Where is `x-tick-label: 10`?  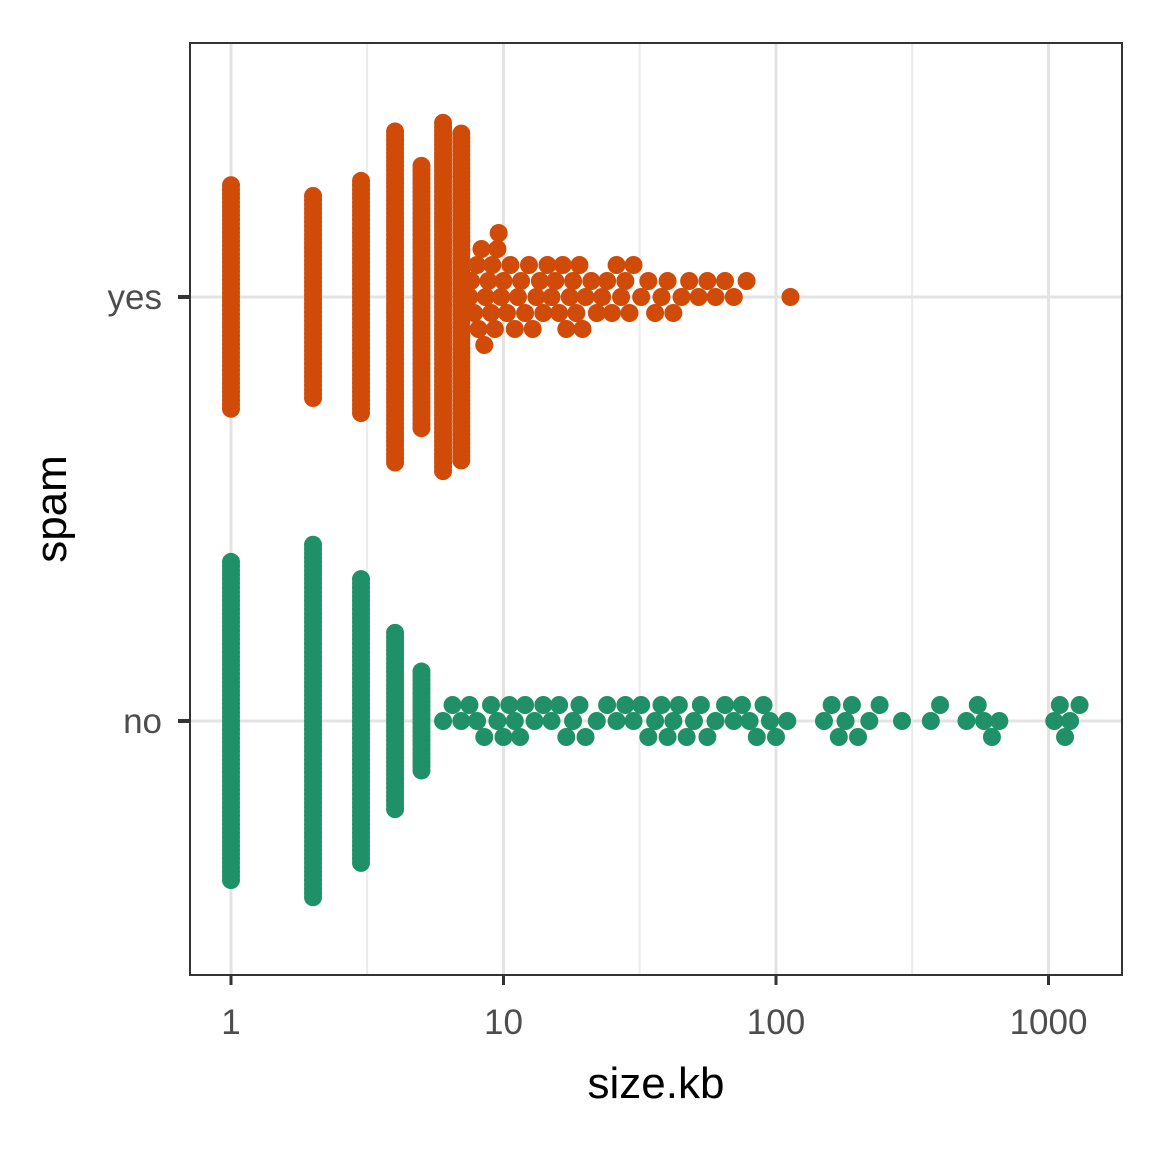
x-tick-label: 10 is located at coordinates (503, 1022).